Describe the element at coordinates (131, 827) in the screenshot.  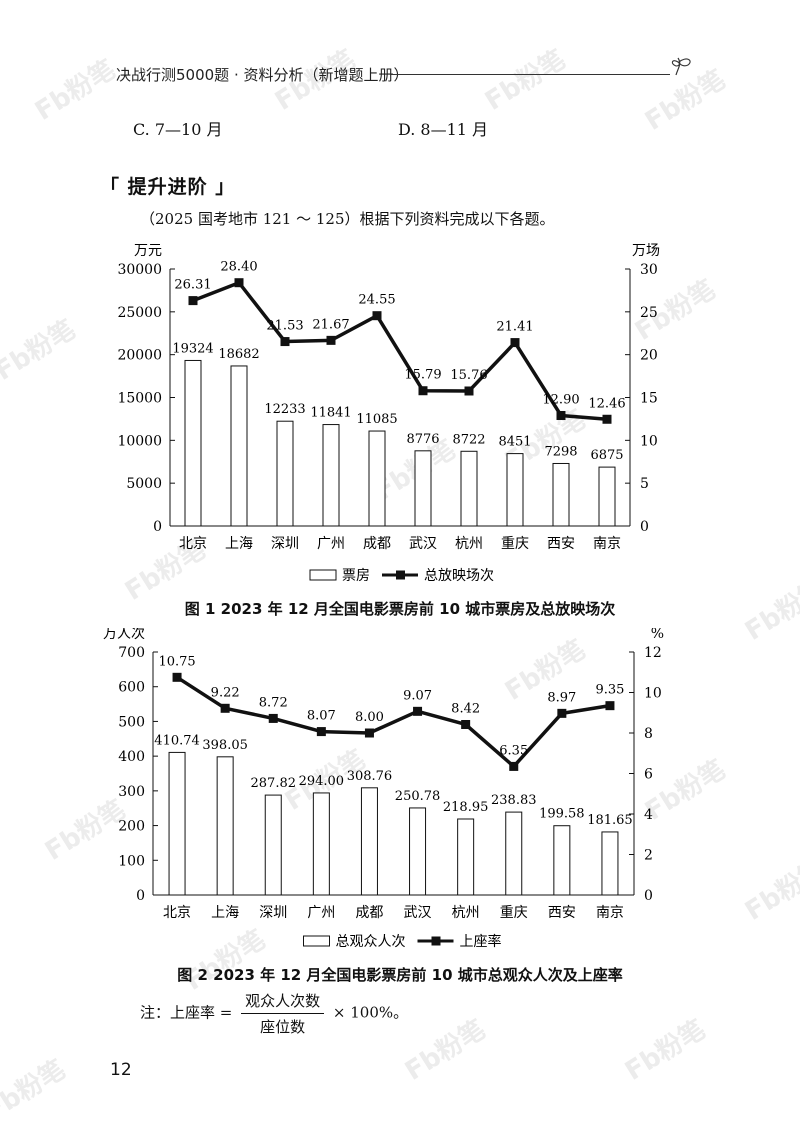
I see `left-tick-label: 200` at that location.